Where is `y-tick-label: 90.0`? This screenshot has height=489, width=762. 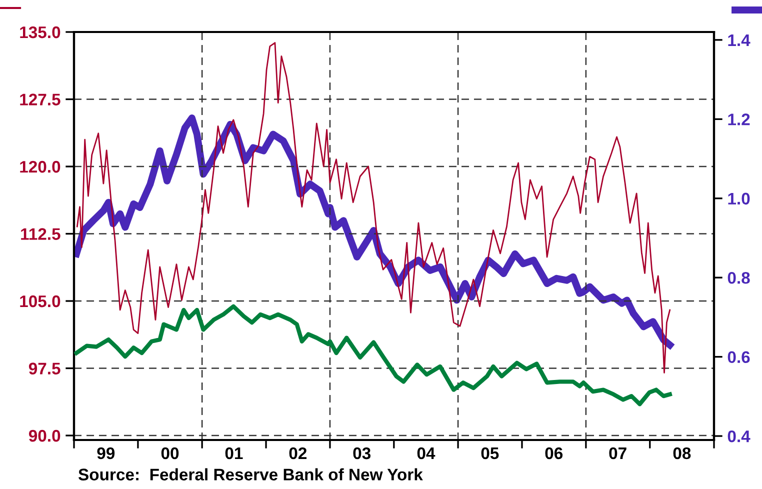
y-tick-label: 90.0 is located at coordinates (44, 436).